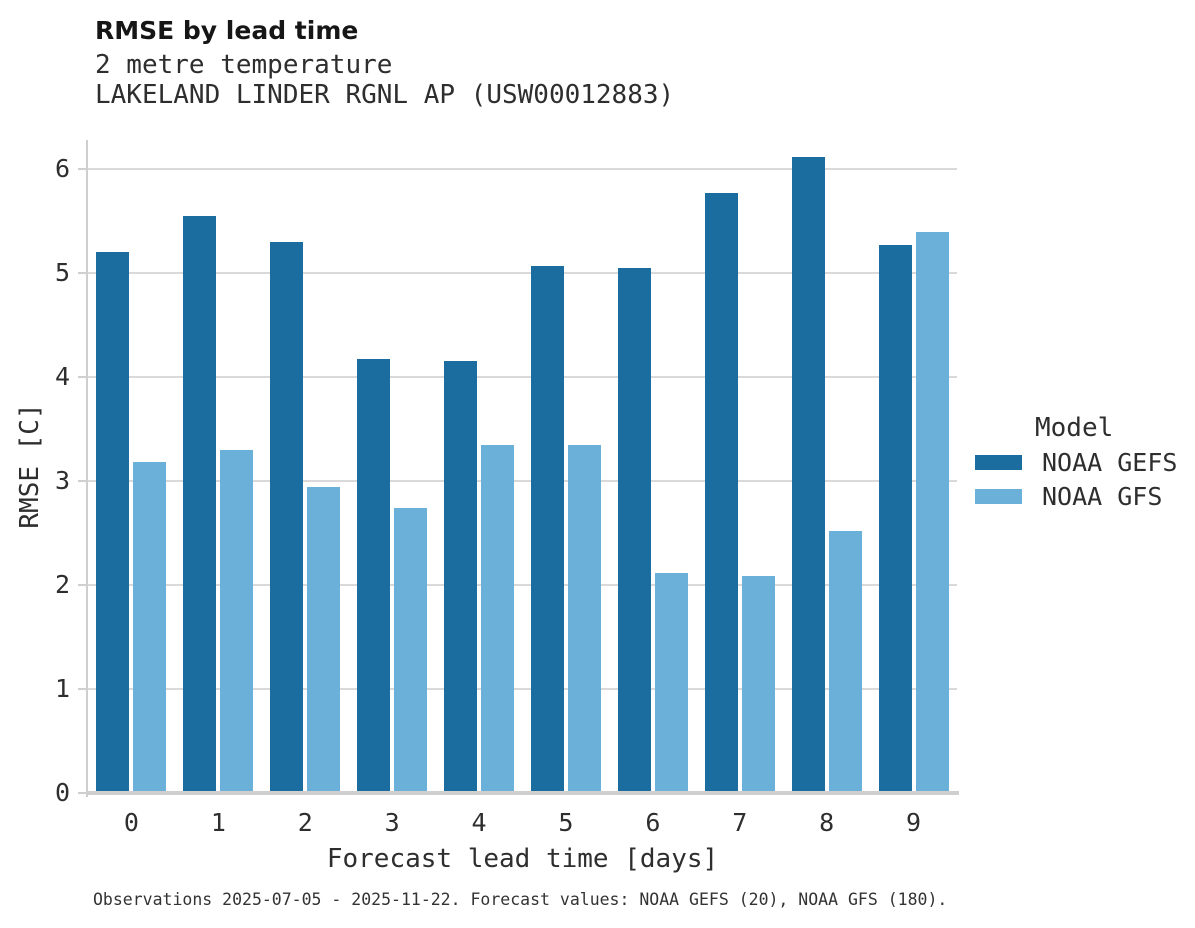 This screenshot has width=1195, height=928. I want to click on bar-noaa-gefs-lead8, so click(808, 474).